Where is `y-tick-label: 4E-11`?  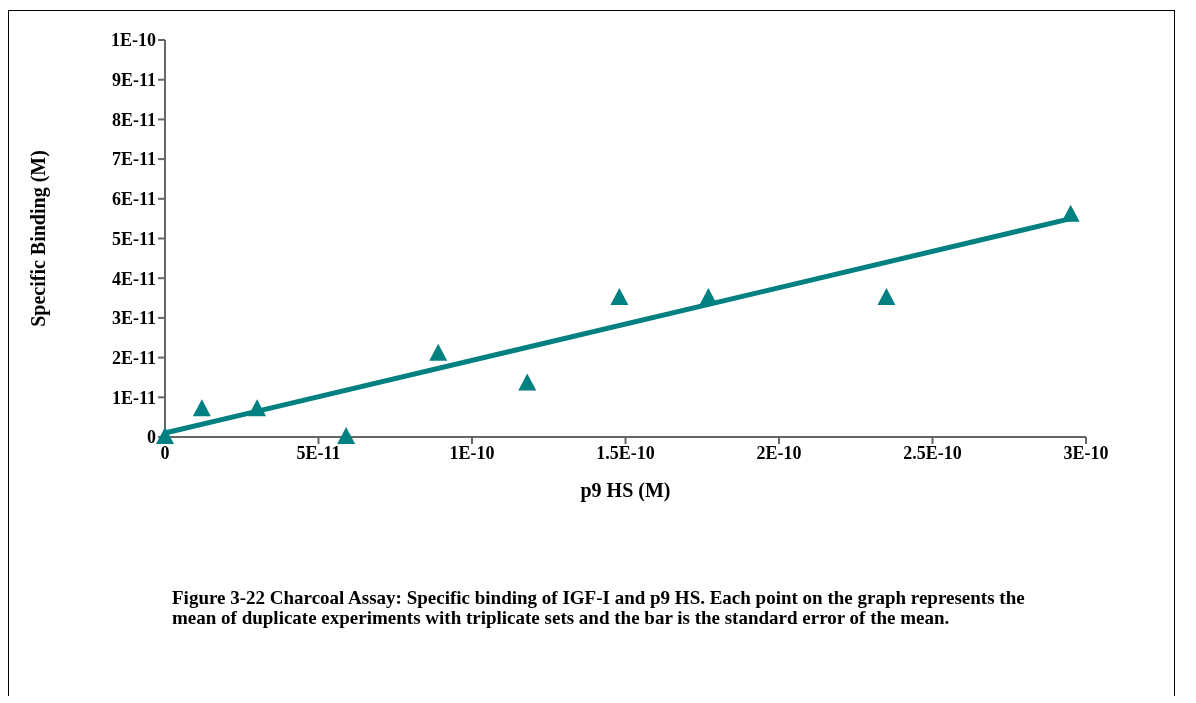
y-tick-label: 4E-11 is located at coordinates (133, 278).